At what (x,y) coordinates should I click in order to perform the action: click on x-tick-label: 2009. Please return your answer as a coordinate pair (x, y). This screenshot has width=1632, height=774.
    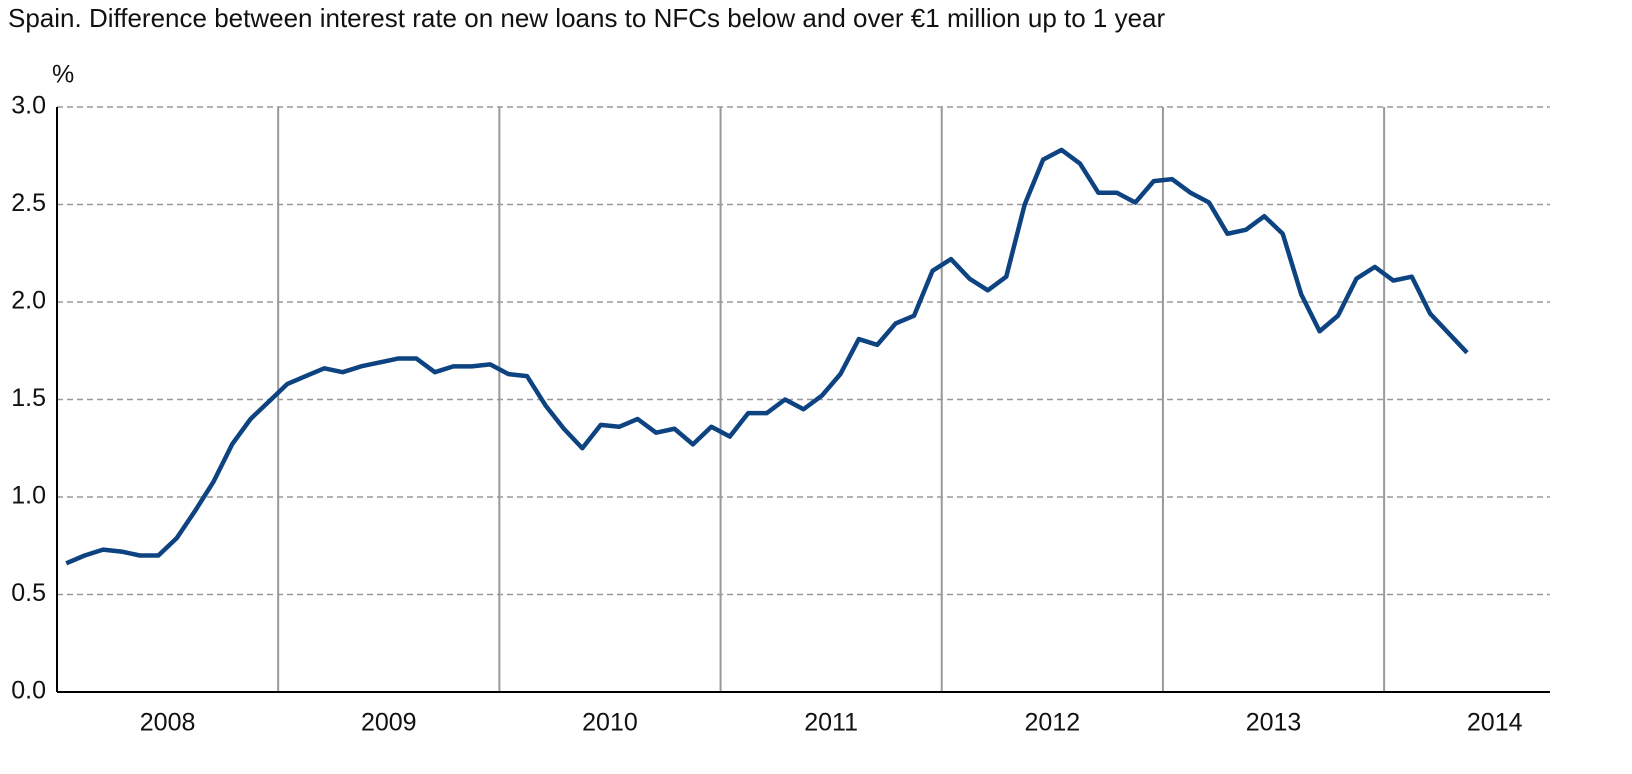
    Looking at the image, I should click on (389, 723).